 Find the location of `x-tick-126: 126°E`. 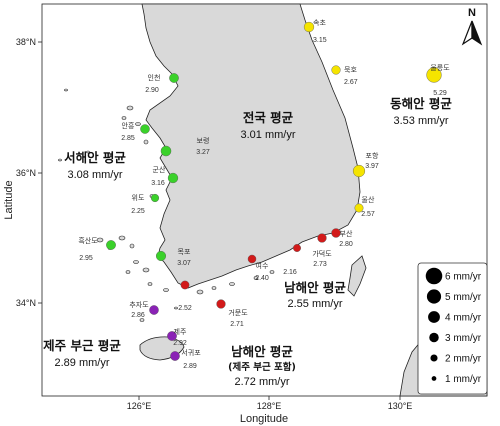

x-tick-126: 126°E is located at coordinates (139, 406).